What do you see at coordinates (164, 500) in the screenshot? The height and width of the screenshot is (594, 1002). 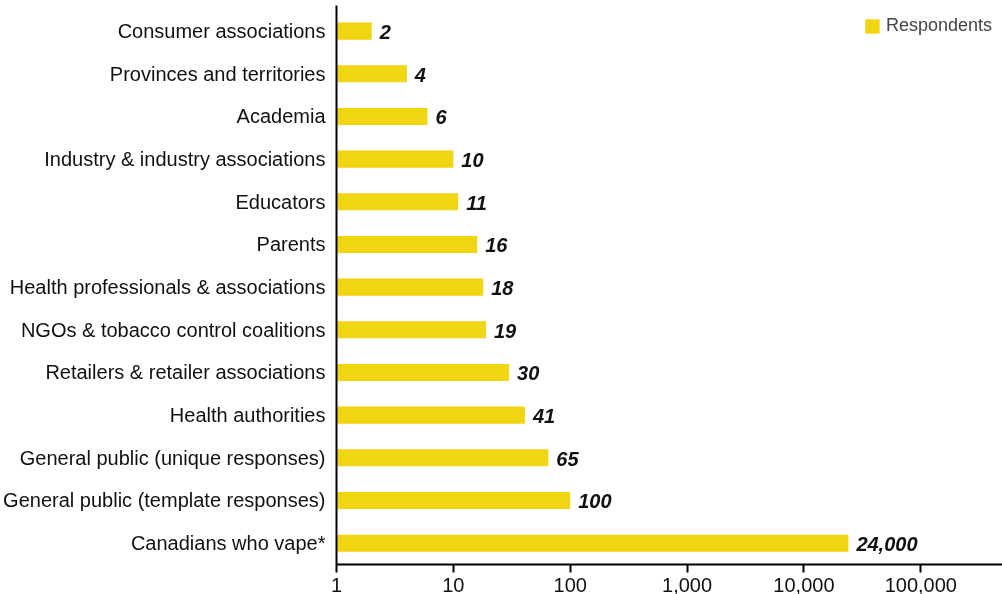 I see `y-tick-label: General public (template responses)` at bounding box center [164, 500].